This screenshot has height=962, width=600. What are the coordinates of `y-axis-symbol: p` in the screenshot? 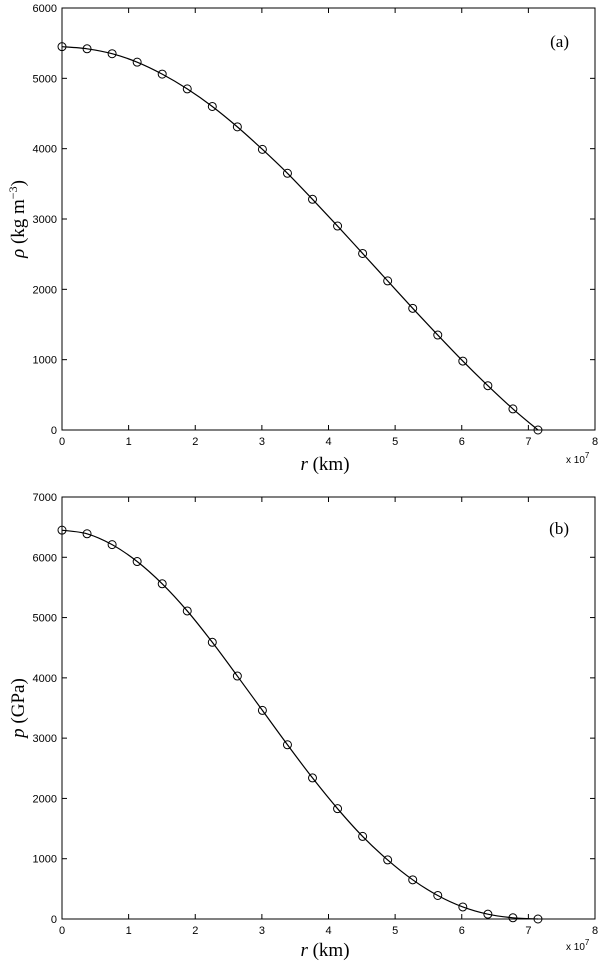 It's located at (18, 734).